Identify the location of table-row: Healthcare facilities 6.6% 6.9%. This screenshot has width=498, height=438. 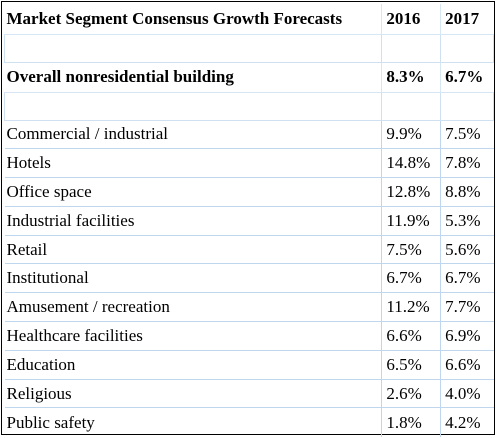
(249, 336).